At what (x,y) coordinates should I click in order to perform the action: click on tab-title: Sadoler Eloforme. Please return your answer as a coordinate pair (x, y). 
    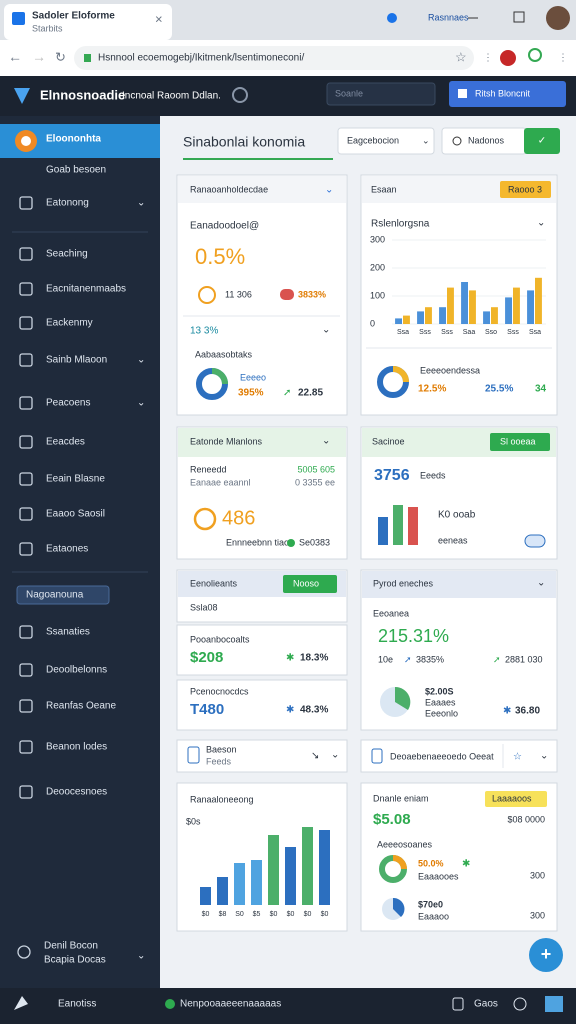
    Looking at the image, I should click on (73, 16).